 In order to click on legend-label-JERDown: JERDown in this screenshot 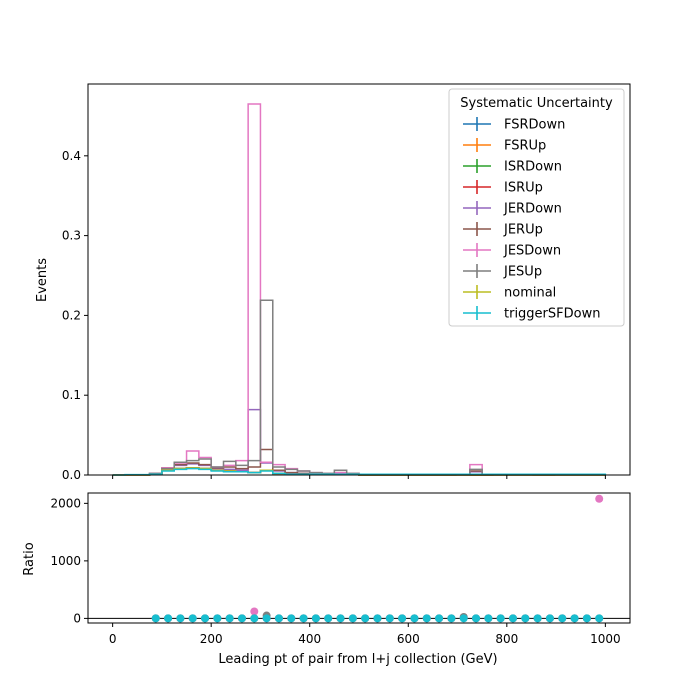, I will do `click(532, 209)`.